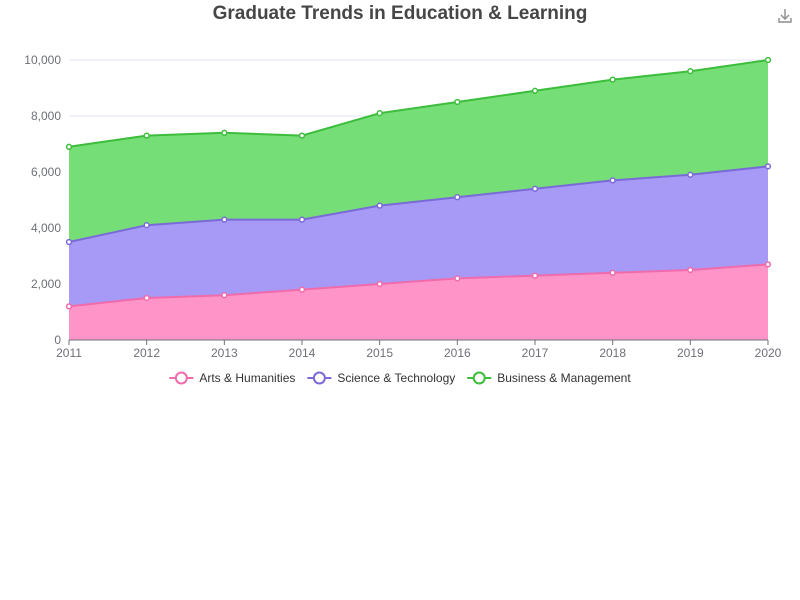 This screenshot has width=800, height=600. What do you see at coordinates (146, 353) in the screenshot?
I see `x-tick-label: 2012` at bounding box center [146, 353].